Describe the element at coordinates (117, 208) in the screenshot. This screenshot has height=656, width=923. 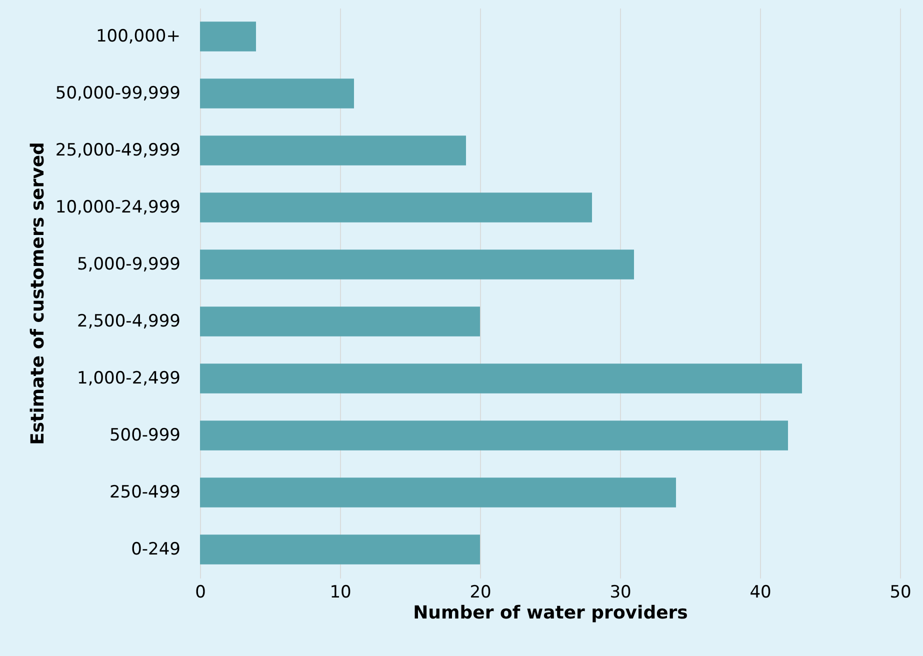
I see `y-tick-label: 10,000-24,999` at that location.